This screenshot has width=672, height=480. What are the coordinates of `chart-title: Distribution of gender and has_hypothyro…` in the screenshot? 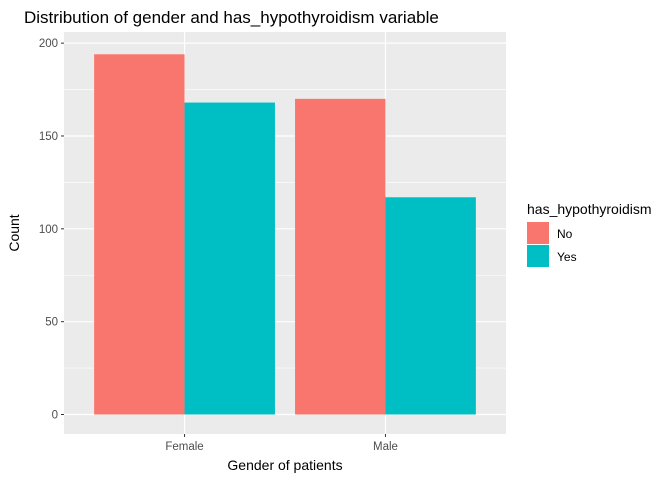 It's located at (231, 17).